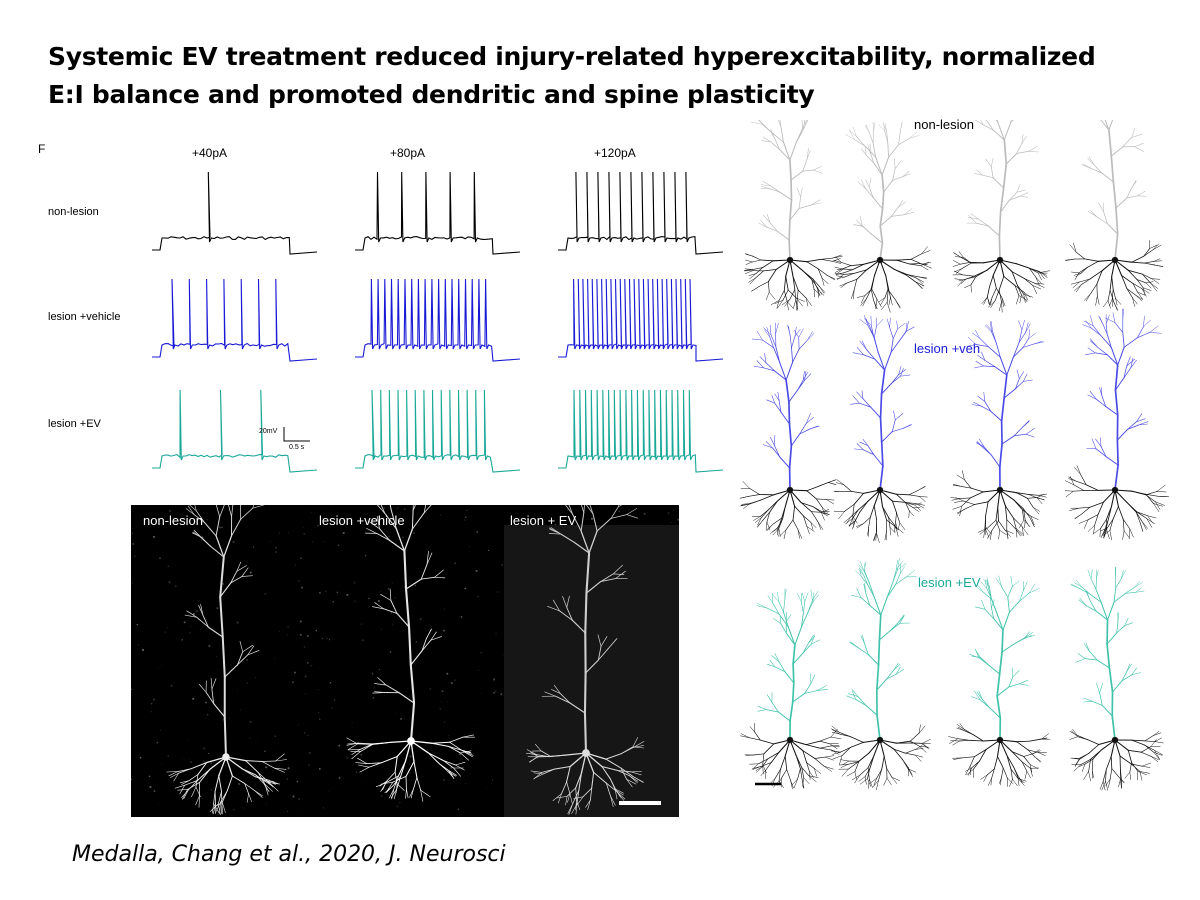 The width and height of the screenshot is (1200, 900). Describe the element at coordinates (411, 653) in the screenshot. I see `confocal-neuron-lesion-vehicle` at that location.